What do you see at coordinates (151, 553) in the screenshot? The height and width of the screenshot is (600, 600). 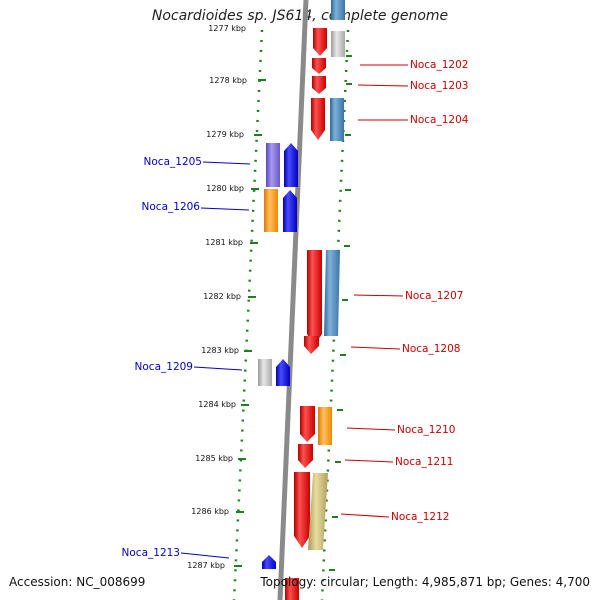 I see `gene-label-noca-1213: Noca_1213` at bounding box center [151, 553].